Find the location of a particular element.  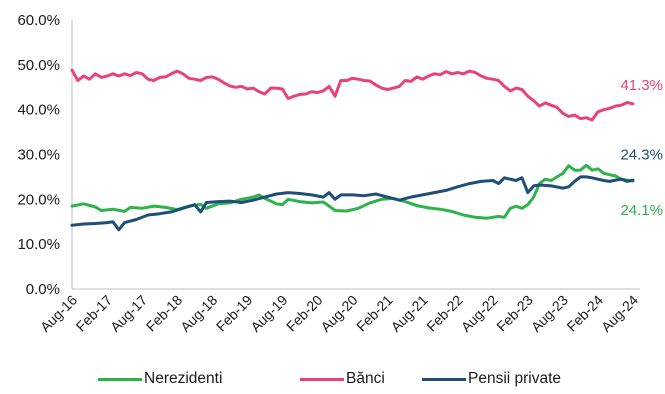

y-tick-label: 50.0% is located at coordinates (38, 65).